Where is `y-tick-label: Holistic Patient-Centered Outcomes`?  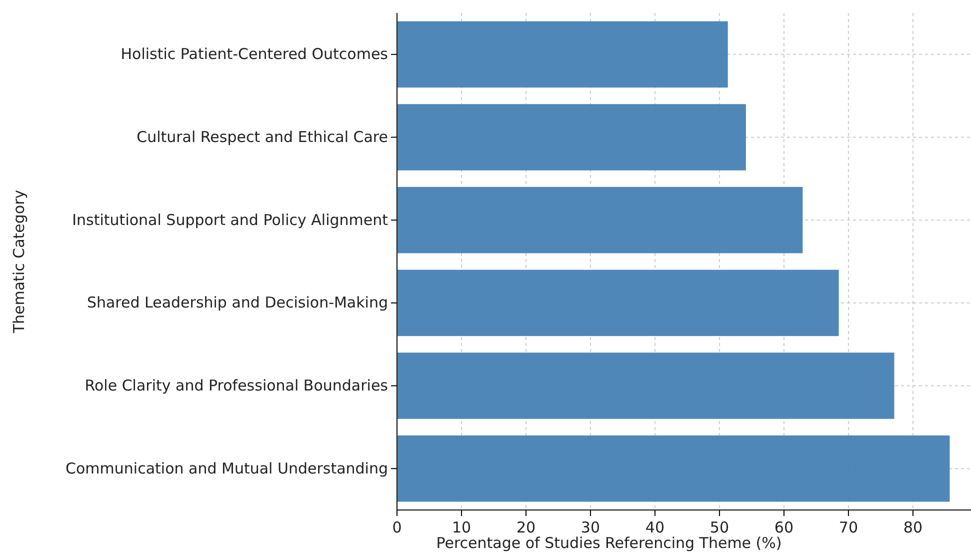 y-tick-label: Holistic Patient-Centered Outcomes is located at coordinates (254, 54).